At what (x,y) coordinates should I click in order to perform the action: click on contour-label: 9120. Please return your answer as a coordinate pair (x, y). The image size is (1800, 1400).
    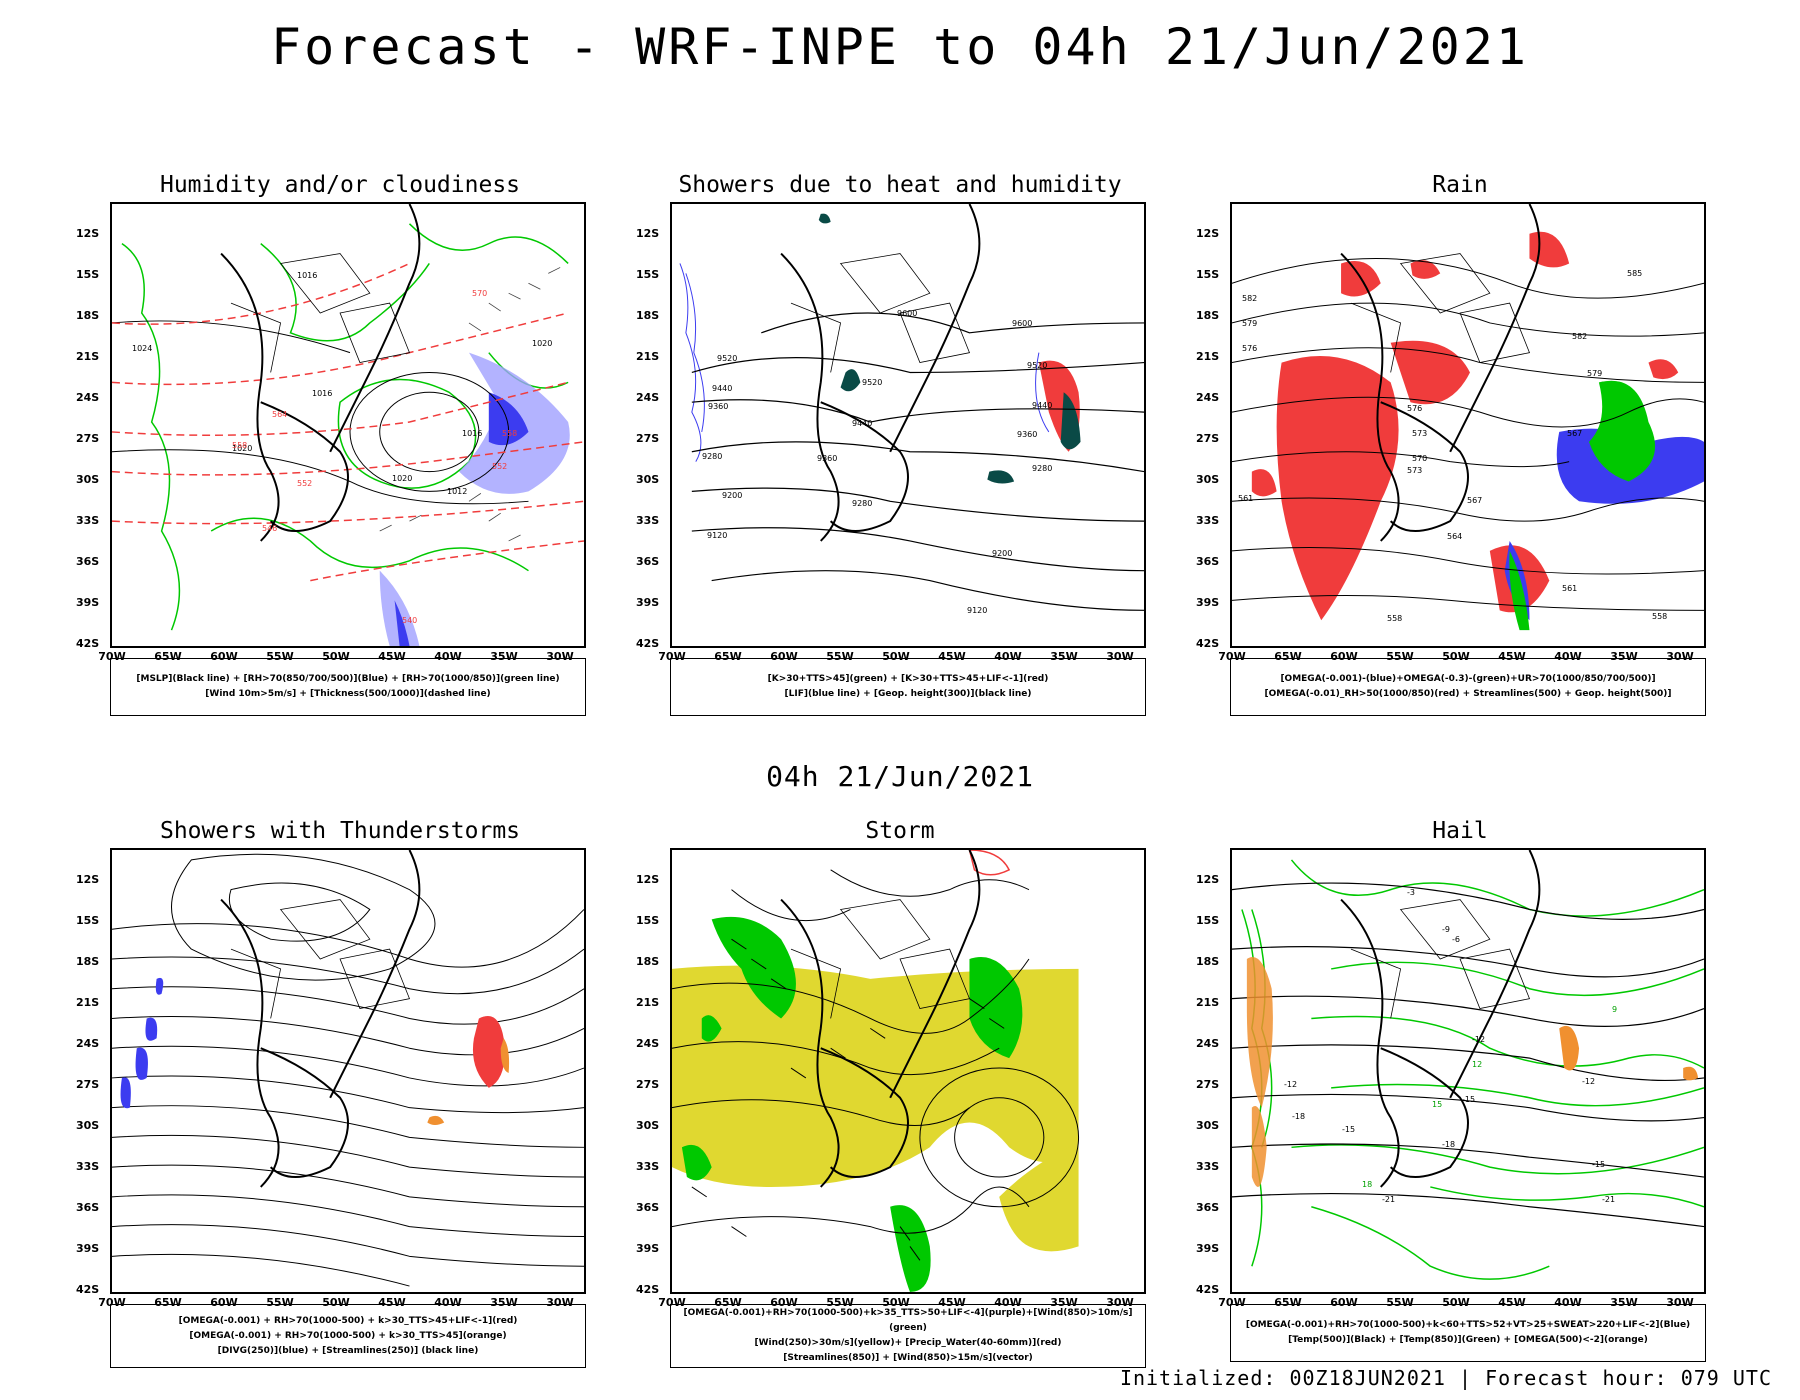
    Looking at the image, I should click on (717, 535).